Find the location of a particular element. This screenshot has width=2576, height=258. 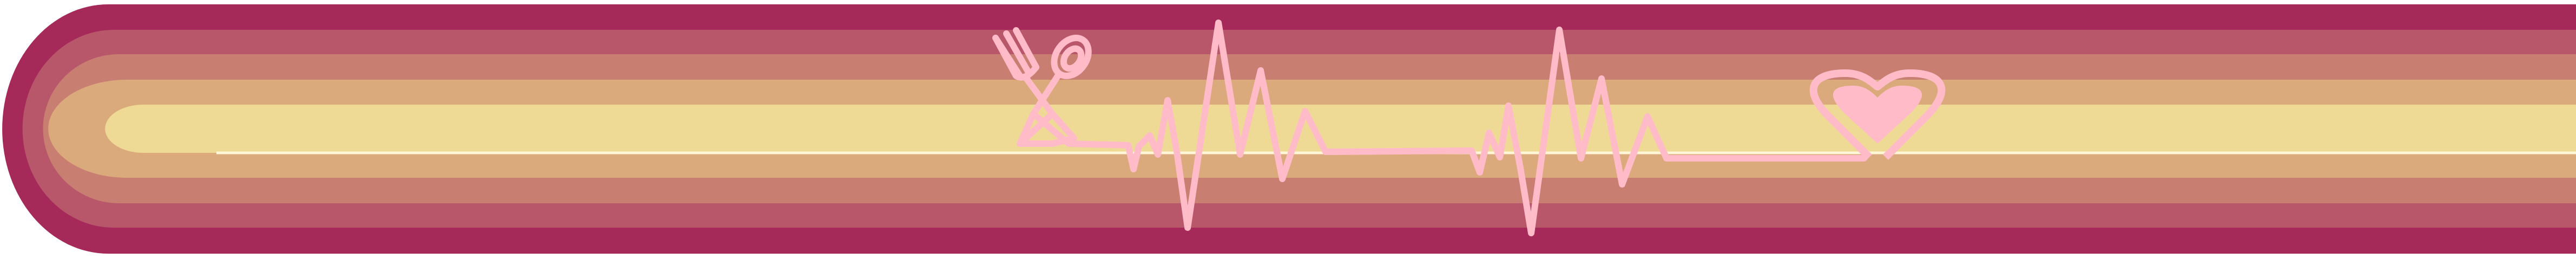

heart-outline is located at coordinates (1877, 114).